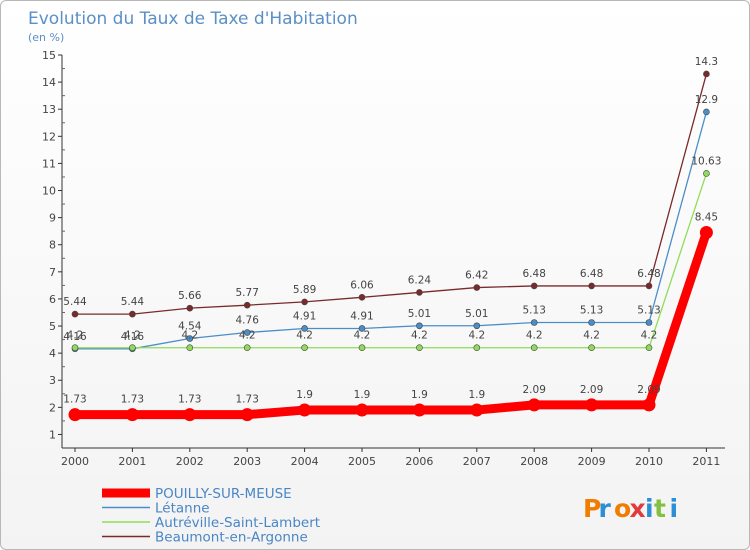 Image resolution: width=750 pixels, height=550 pixels. Describe the element at coordinates (52, 353) in the screenshot. I see `y-tick-label: 4` at that location.